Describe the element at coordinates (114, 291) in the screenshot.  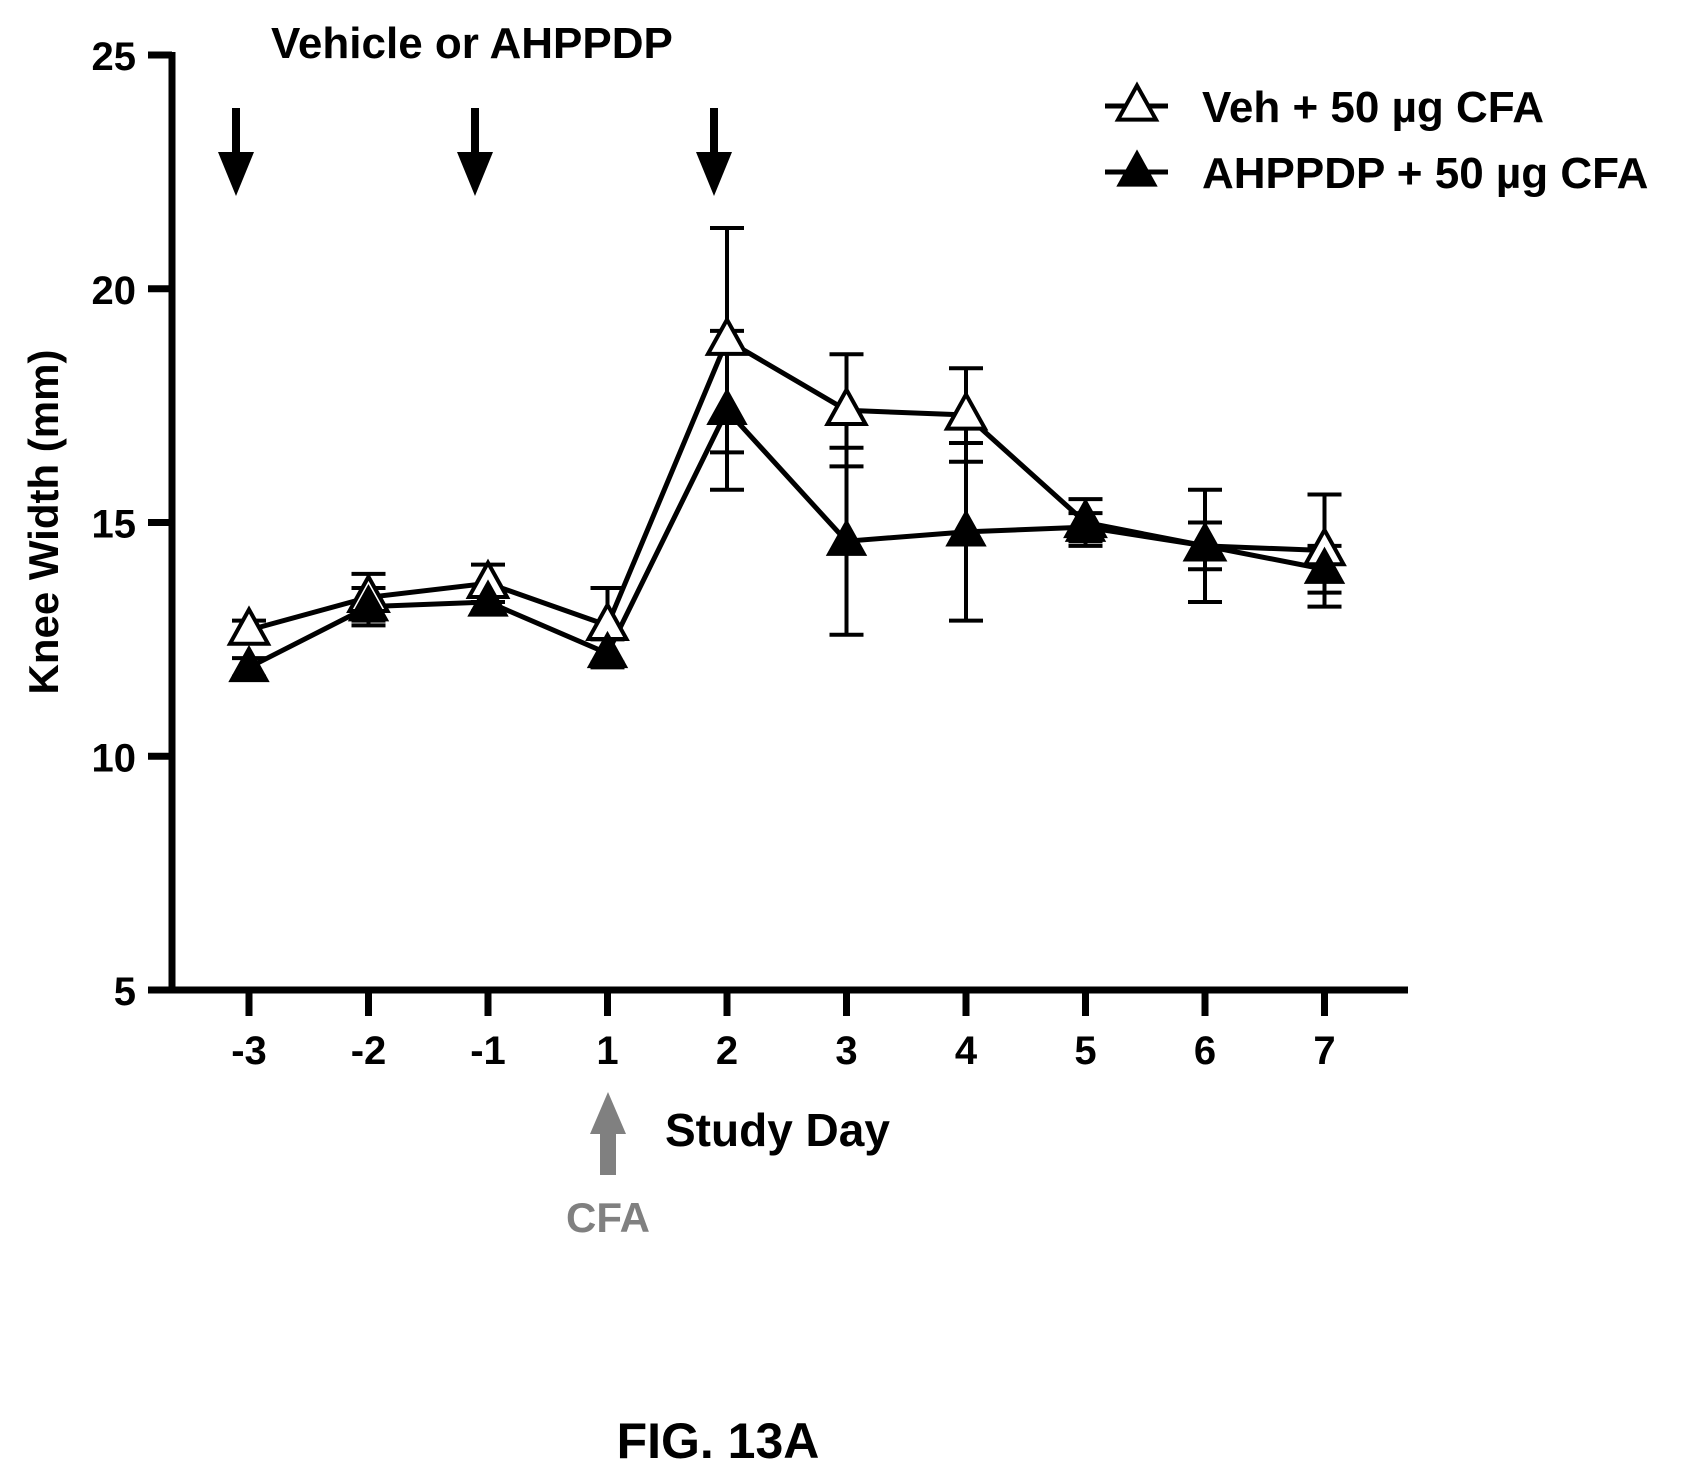
I see `y-tick-label: 20` at that location.